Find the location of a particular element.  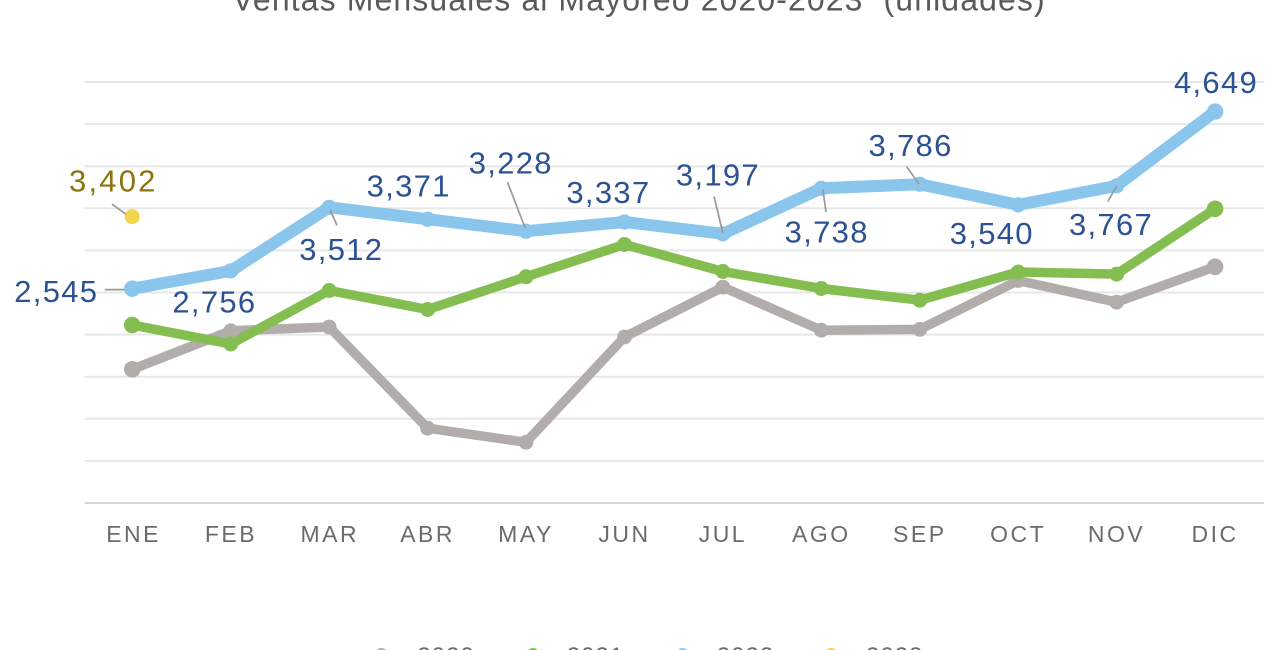

svg-text: 3,371 is located at coordinates (409, 185).